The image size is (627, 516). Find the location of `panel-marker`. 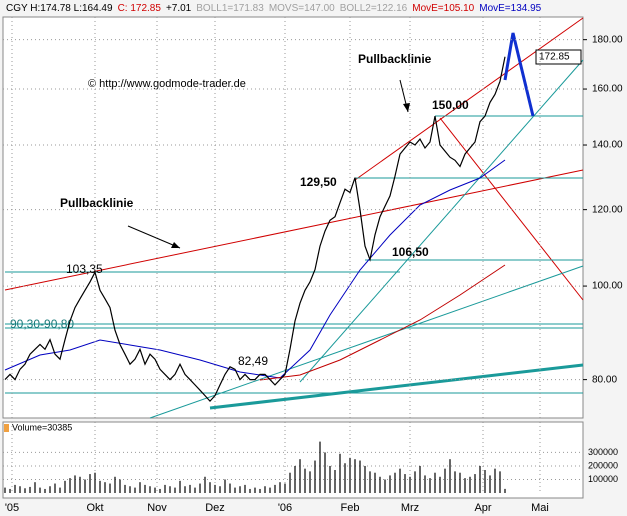

panel-marker is located at coordinates (6, 428).